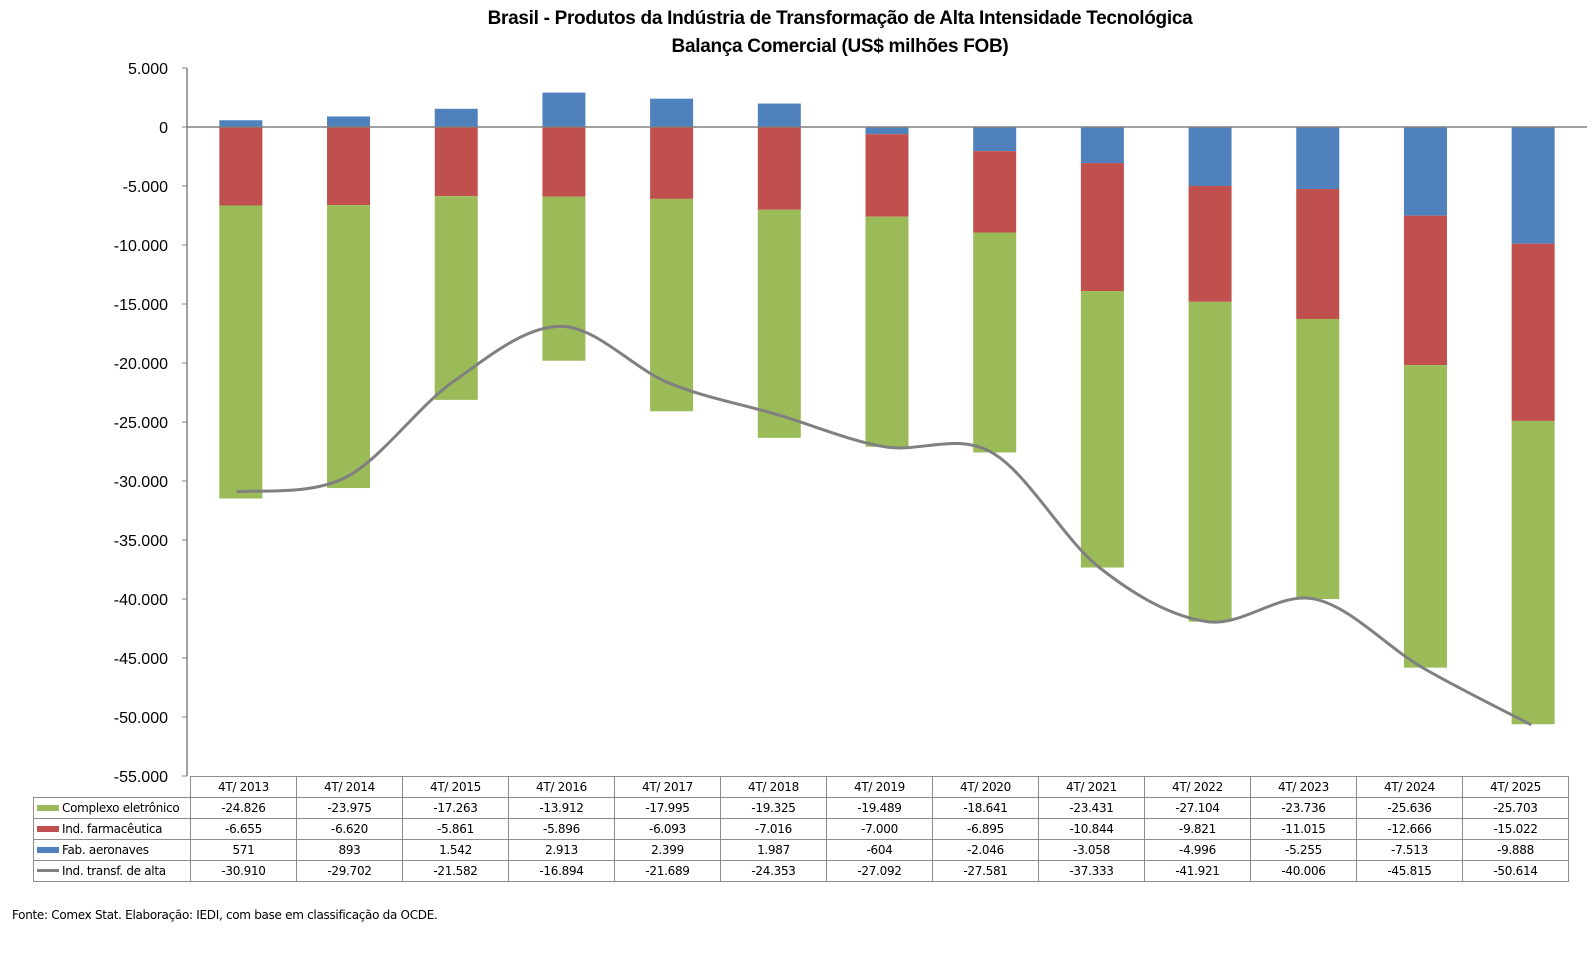  I want to click on x-tick-label: 4T/ 2015, so click(455, 787).